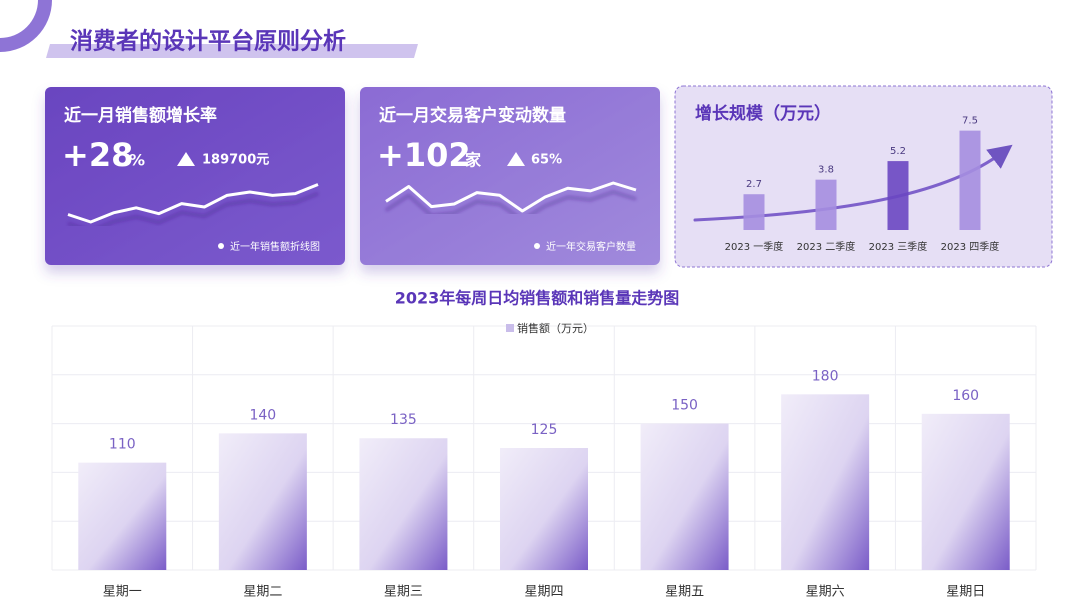  What do you see at coordinates (537, 298) in the screenshot?
I see `chart-title: 2023年每周日均销售额和销售量走势图` at bounding box center [537, 298].